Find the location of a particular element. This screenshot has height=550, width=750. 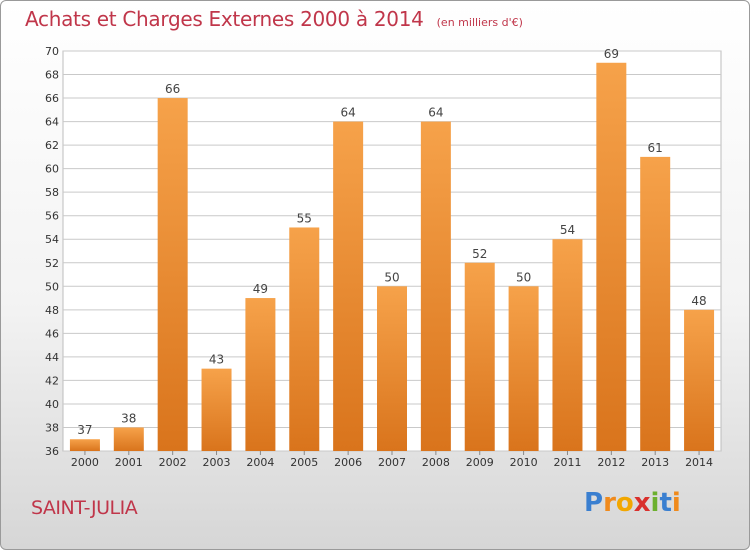

bar-2013 is located at coordinates (655, 303).